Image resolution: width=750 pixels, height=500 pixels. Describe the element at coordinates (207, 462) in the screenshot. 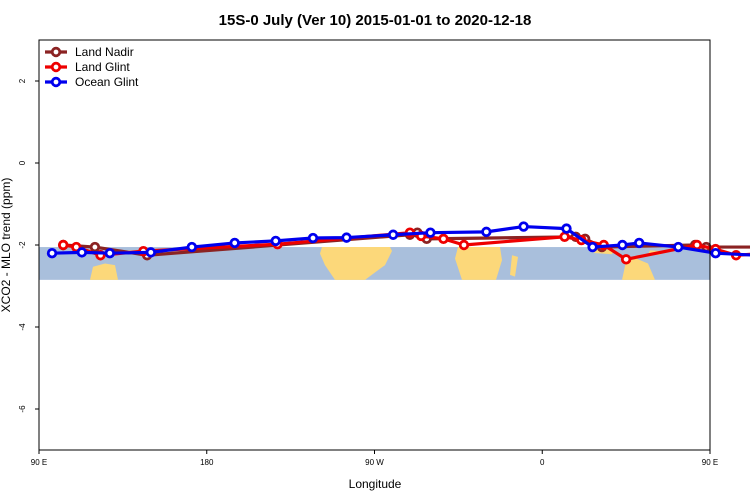

I see `x-tick-label: 180` at that location.